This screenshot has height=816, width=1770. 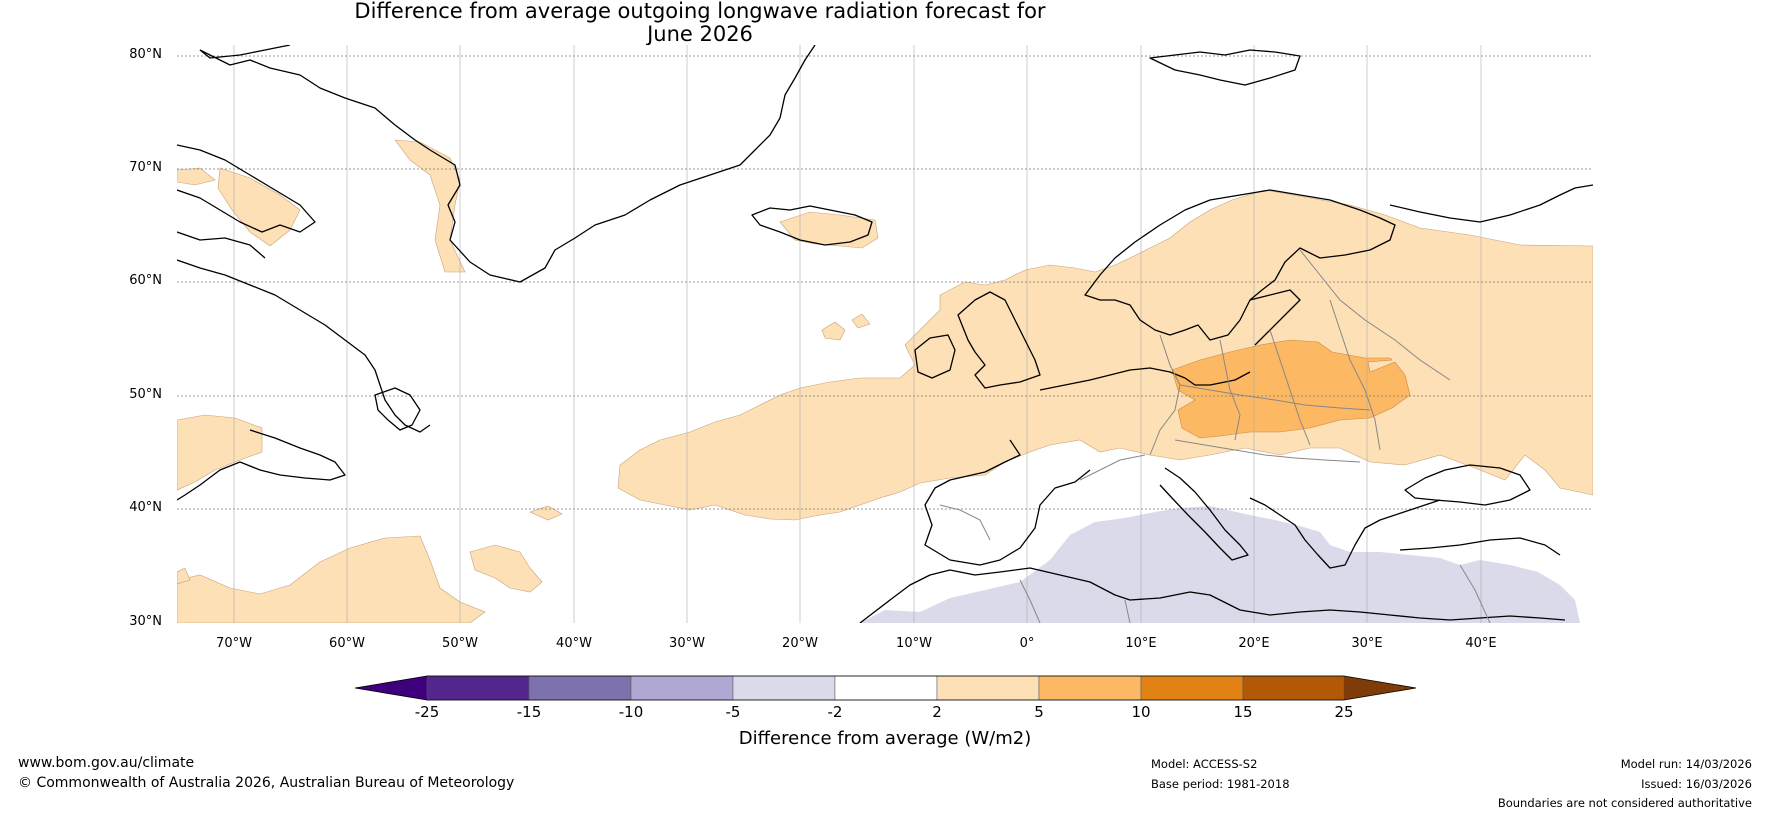 I want to click on coastline-balkans-greece, so click(x=1345, y=533).